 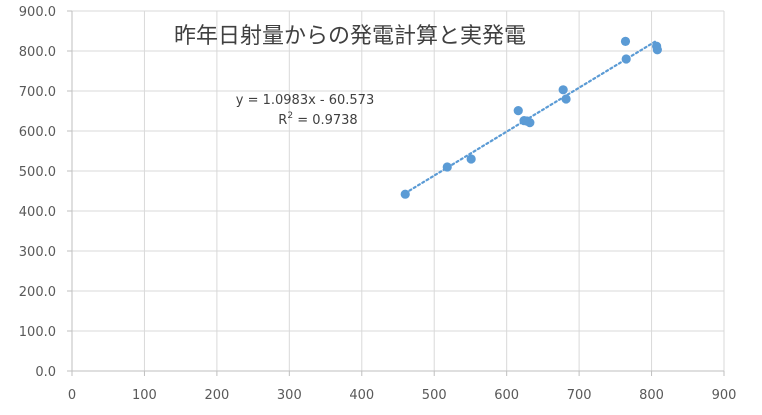 I want to click on x-tick-label: 200, so click(x=216, y=395).